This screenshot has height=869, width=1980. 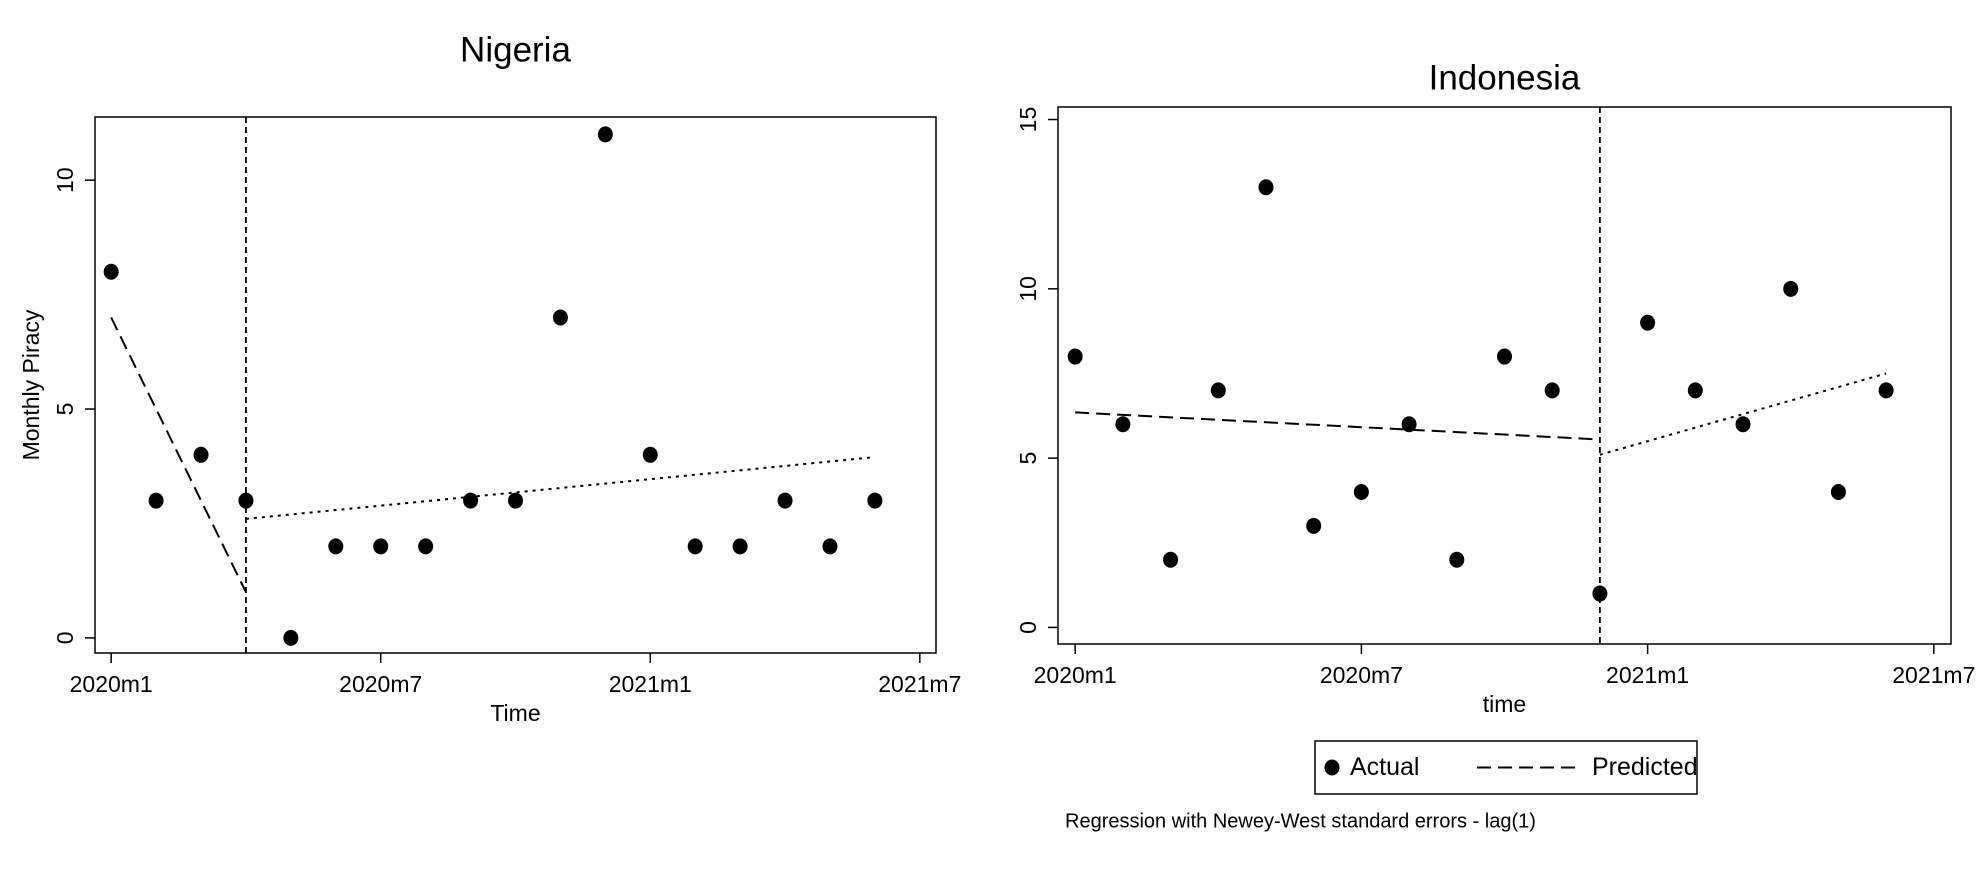 What do you see at coordinates (1028, 120) in the screenshot?
I see `y-tick-label: 15` at bounding box center [1028, 120].